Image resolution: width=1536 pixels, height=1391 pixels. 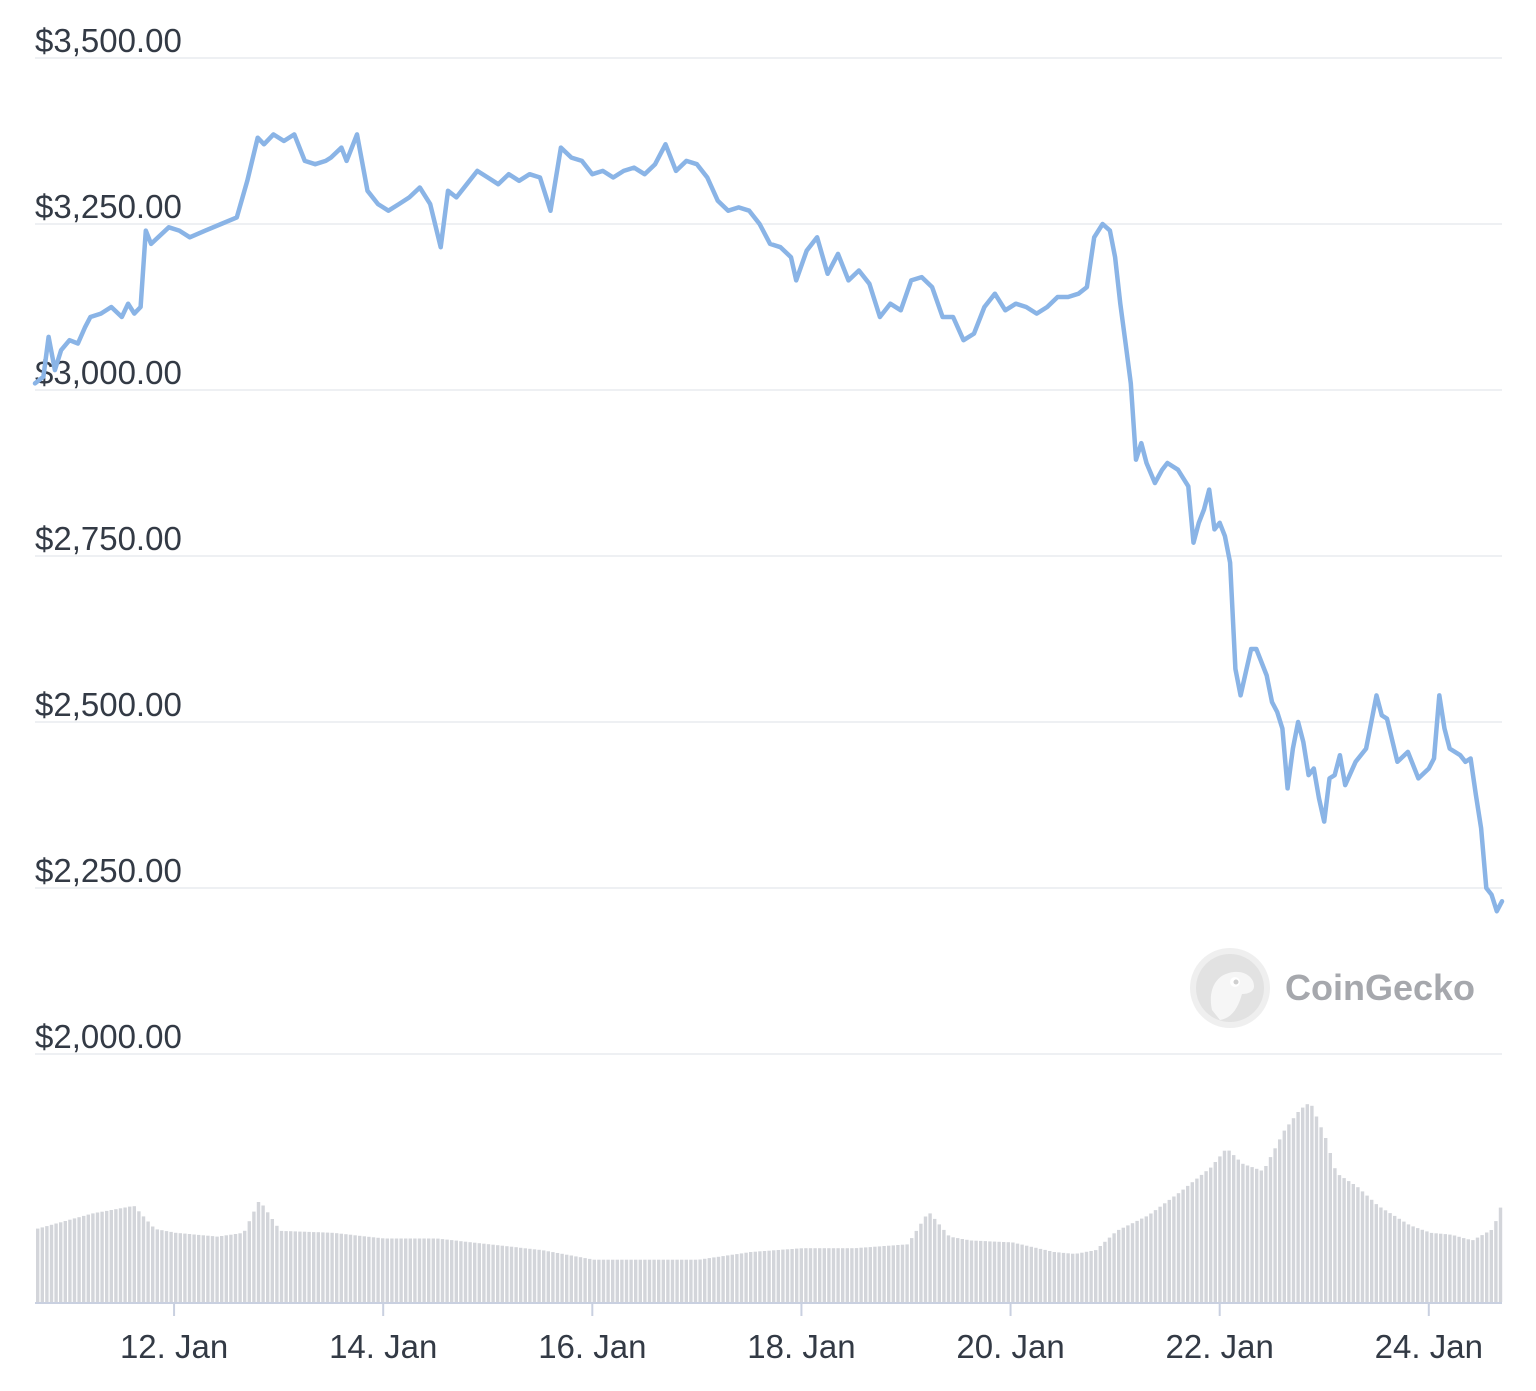 I want to click on gecko-logo-icon, so click(x=1230, y=988).